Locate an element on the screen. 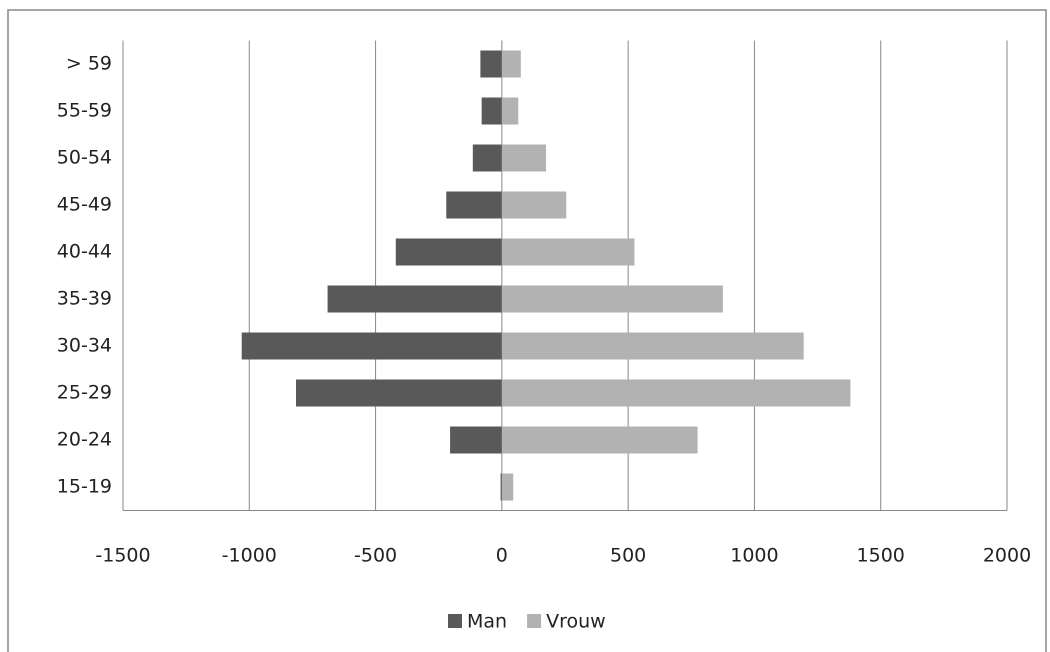 The height and width of the screenshot is (652, 1050). y-tick-label: 15-19 is located at coordinates (84, 487).